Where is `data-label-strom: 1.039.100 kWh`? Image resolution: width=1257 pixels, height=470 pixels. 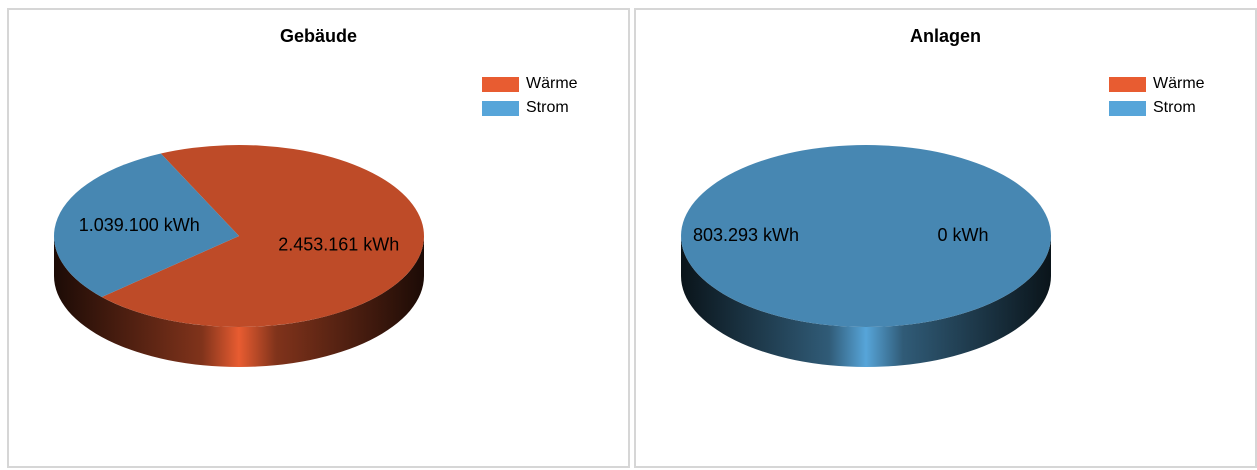 data-label-strom: 1.039.100 kWh is located at coordinates (139, 225).